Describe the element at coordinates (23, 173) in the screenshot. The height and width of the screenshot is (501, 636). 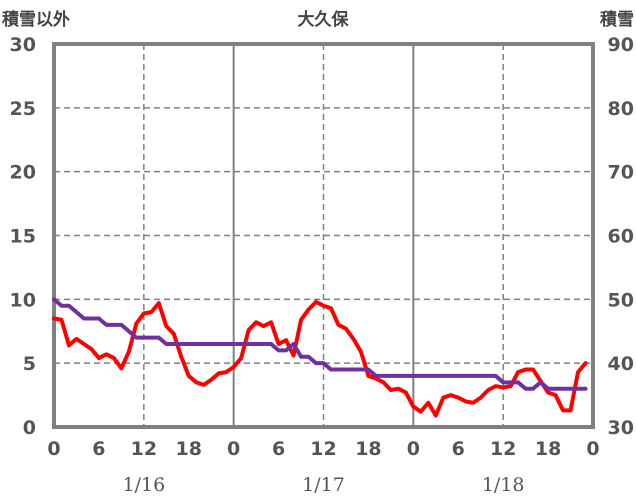
I see `y-left-tick-label: 20` at that location.